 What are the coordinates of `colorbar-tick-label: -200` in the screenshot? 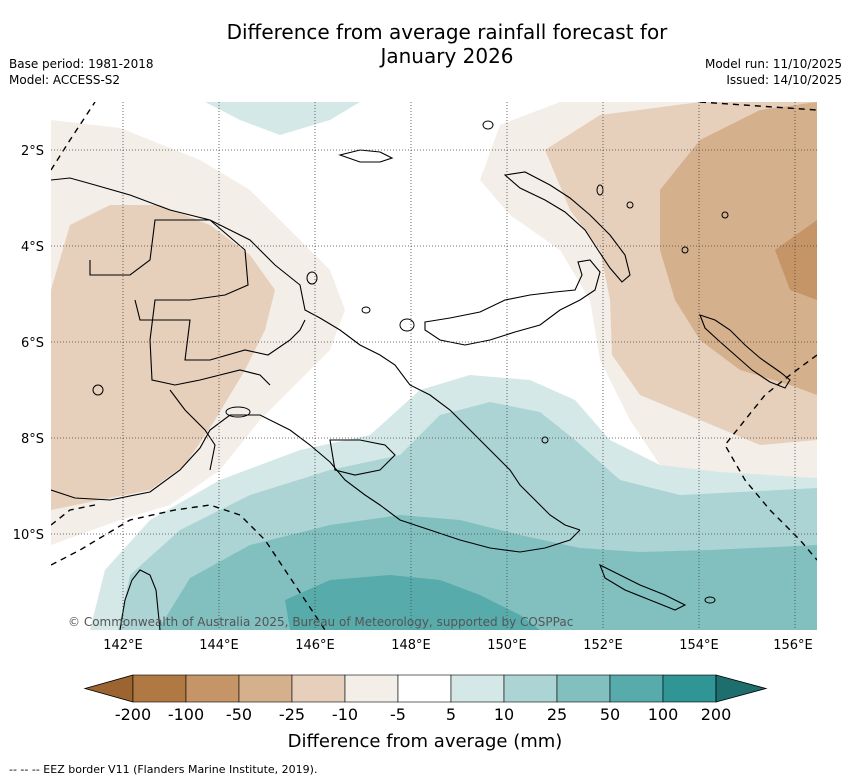 It's located at (133, 714).